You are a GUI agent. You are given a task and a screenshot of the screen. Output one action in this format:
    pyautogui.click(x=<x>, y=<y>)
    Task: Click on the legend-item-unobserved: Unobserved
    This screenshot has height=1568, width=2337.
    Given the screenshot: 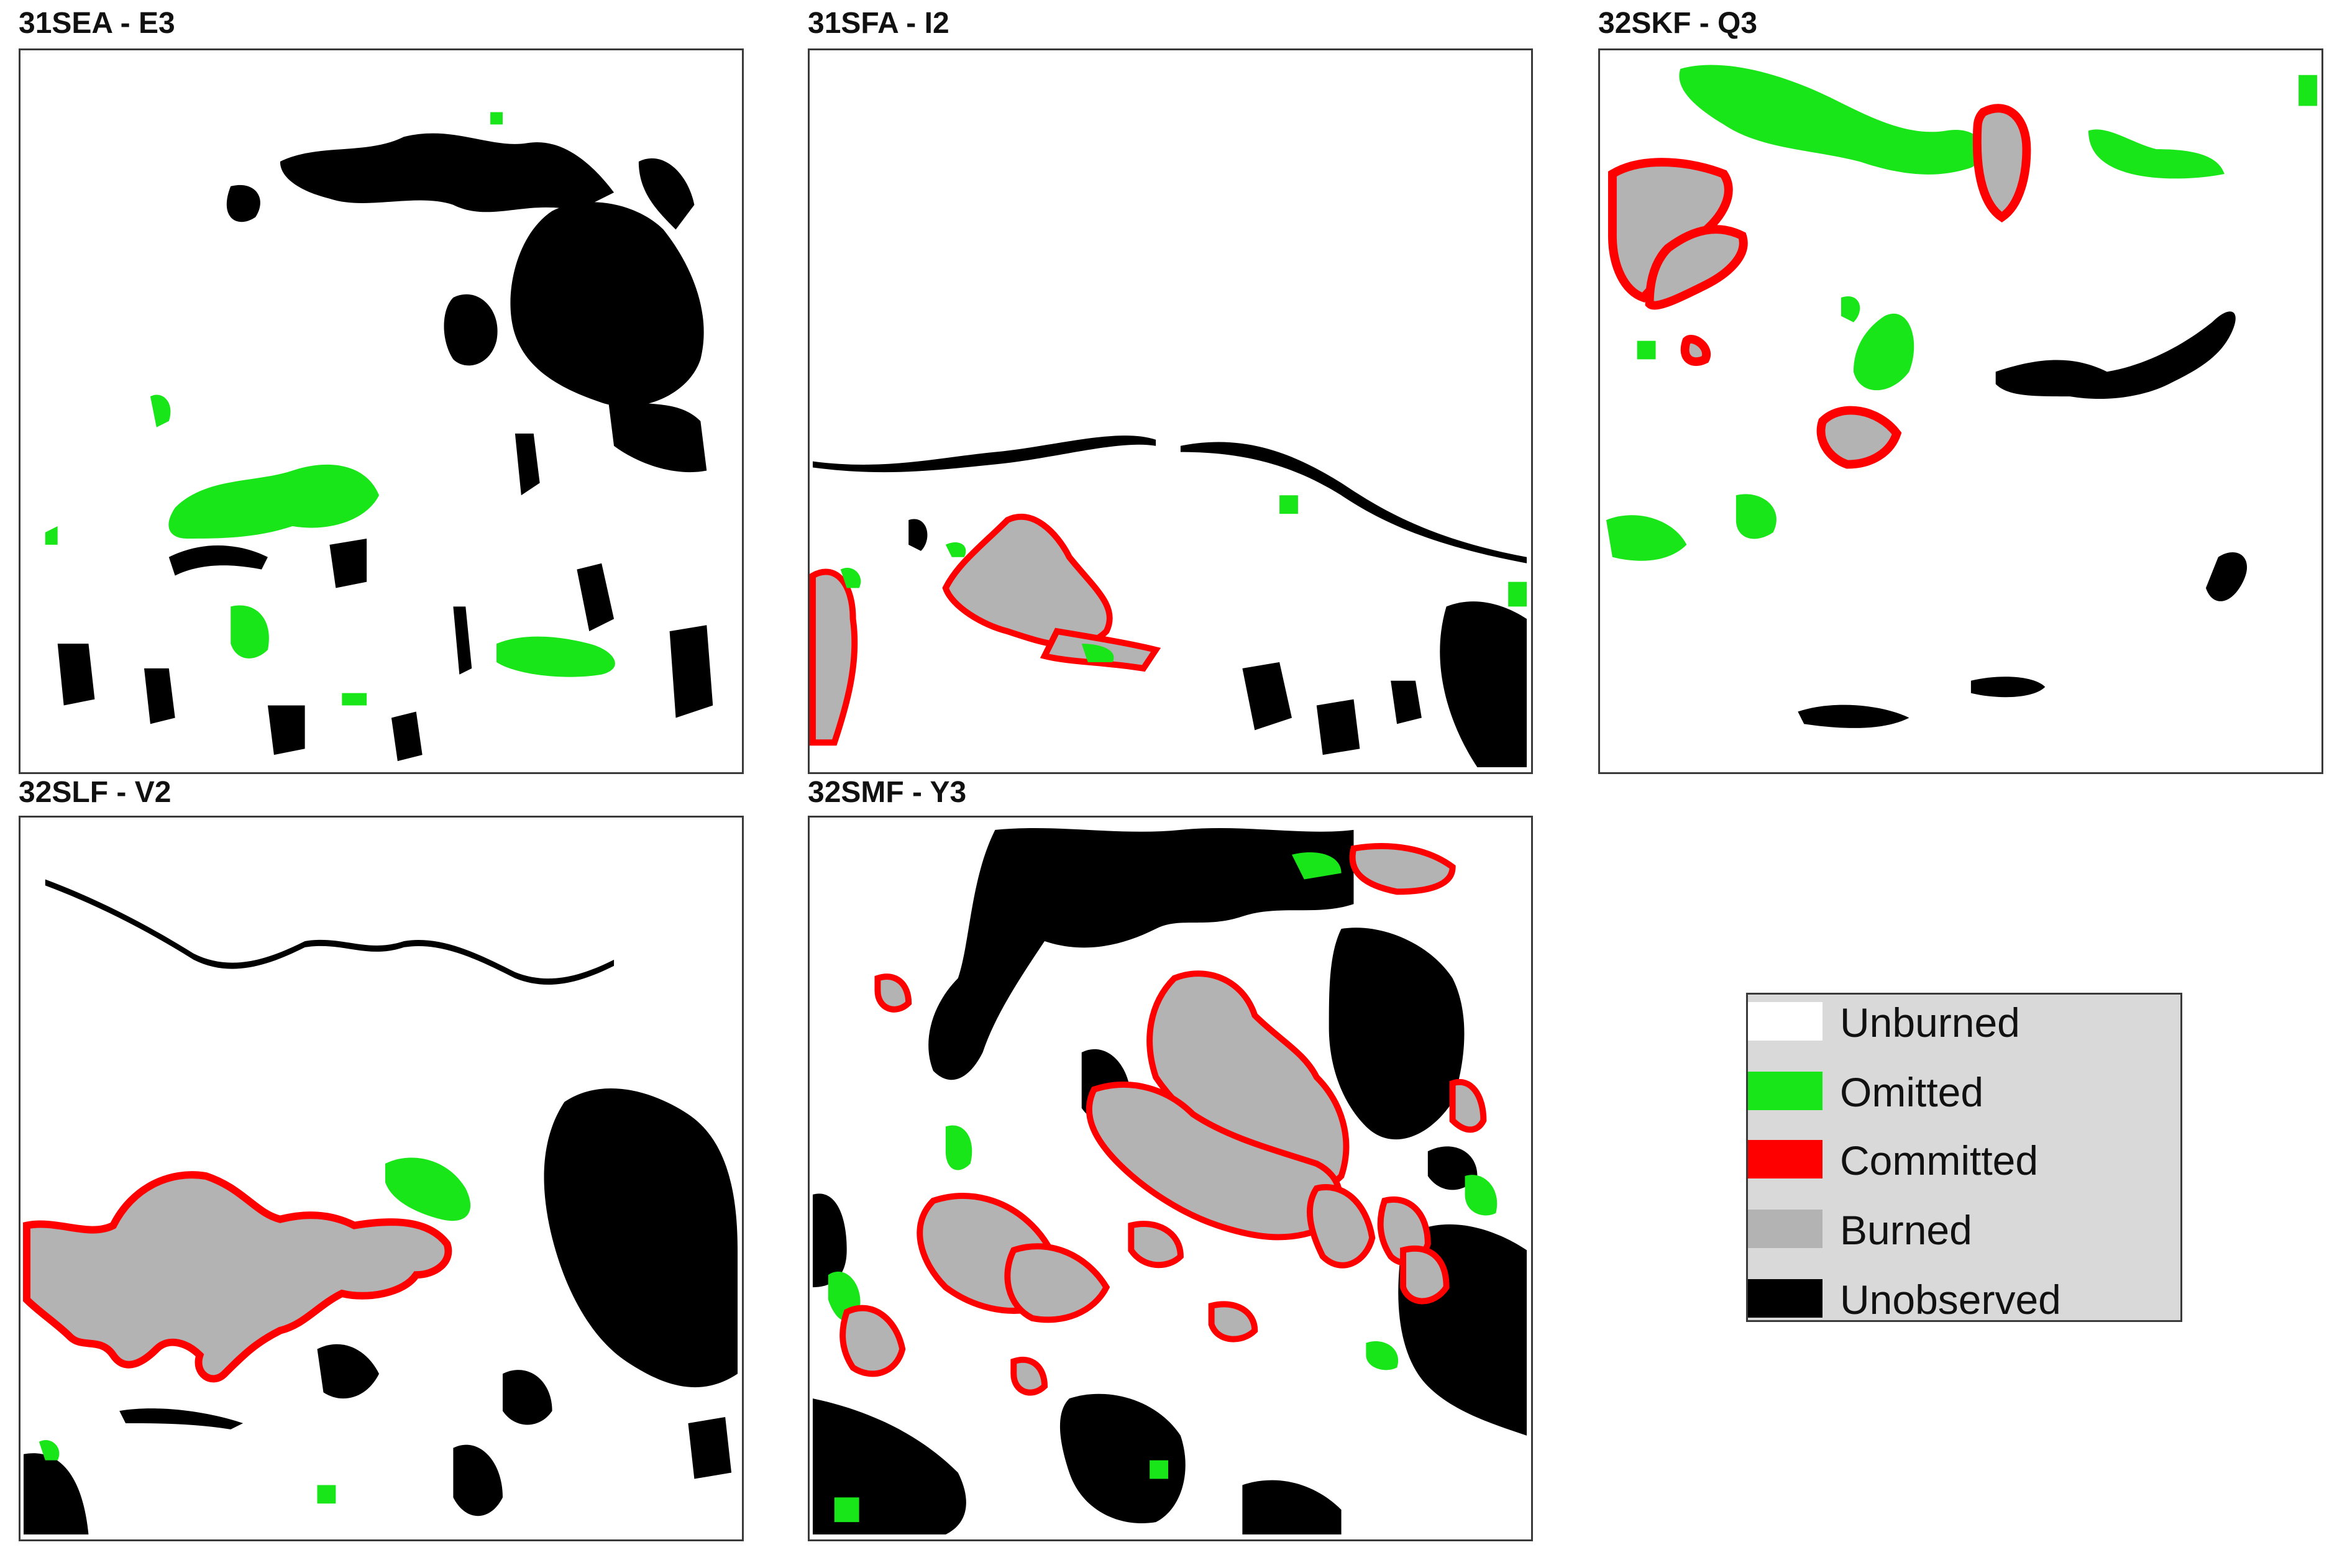 What is the action you would take?
    pyautogui.click(x=1964, y=1300)
    